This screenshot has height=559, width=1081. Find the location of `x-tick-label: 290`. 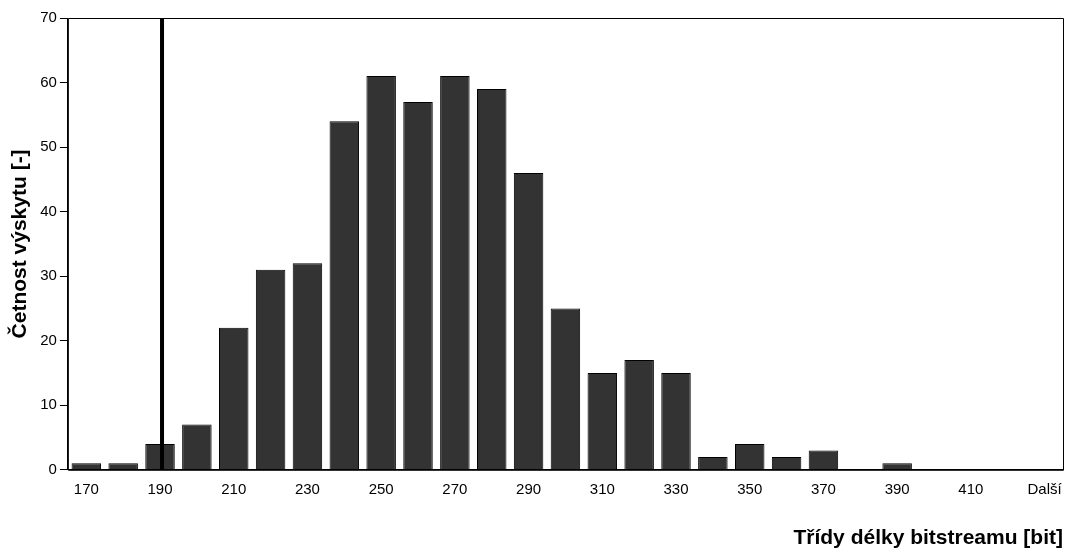

x-tick-label: 290 is located at coordinates (529, 488).